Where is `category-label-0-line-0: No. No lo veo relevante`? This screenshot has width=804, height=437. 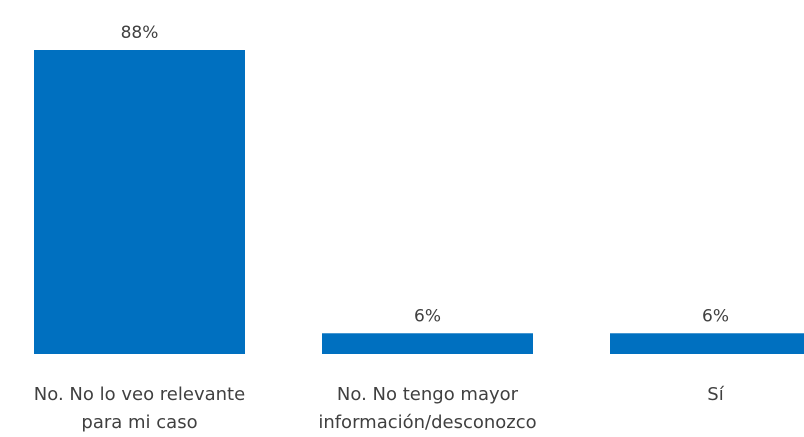 category-label-0-line-0: No. No lo veo relevante is located at coordinates (139, 394).